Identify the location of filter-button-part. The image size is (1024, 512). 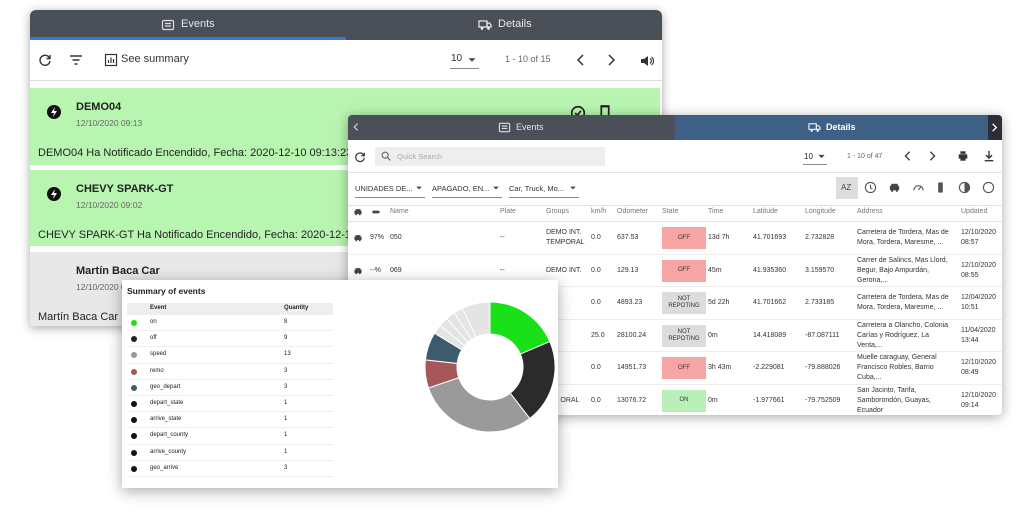
(76, 60).